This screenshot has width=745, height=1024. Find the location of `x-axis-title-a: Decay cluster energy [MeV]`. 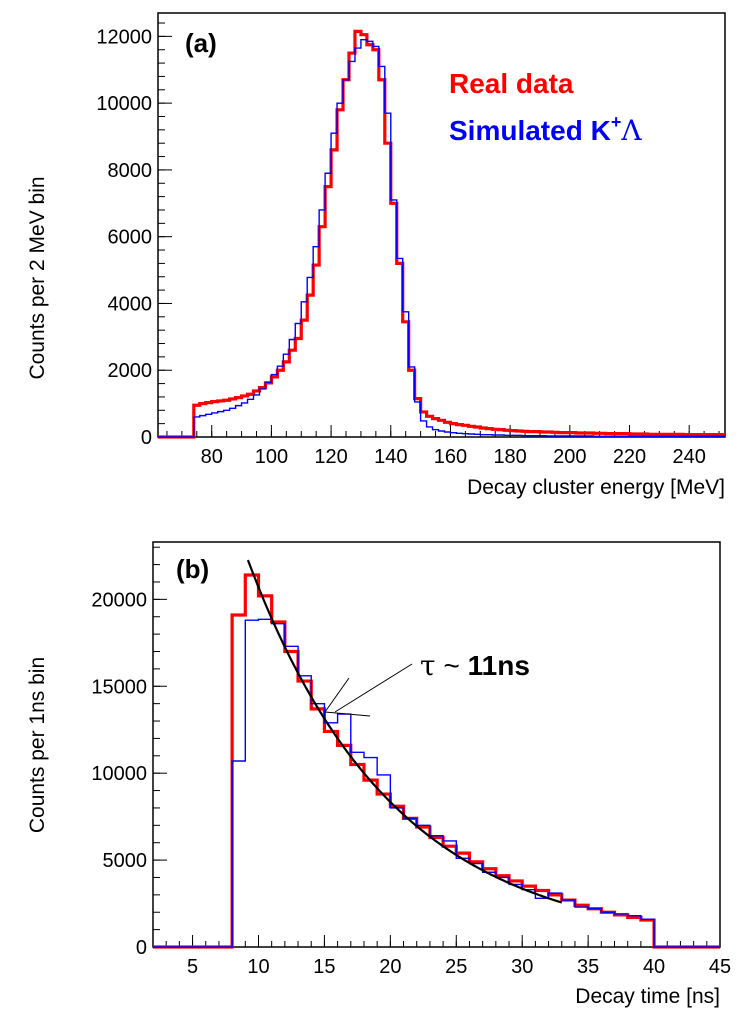

x-axis-title-a: Decay cluster energy [MeV] is located at coordinates (596, 487).